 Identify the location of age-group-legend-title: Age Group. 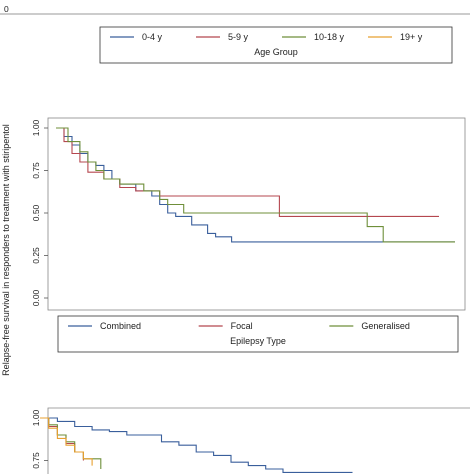
(276, 52).